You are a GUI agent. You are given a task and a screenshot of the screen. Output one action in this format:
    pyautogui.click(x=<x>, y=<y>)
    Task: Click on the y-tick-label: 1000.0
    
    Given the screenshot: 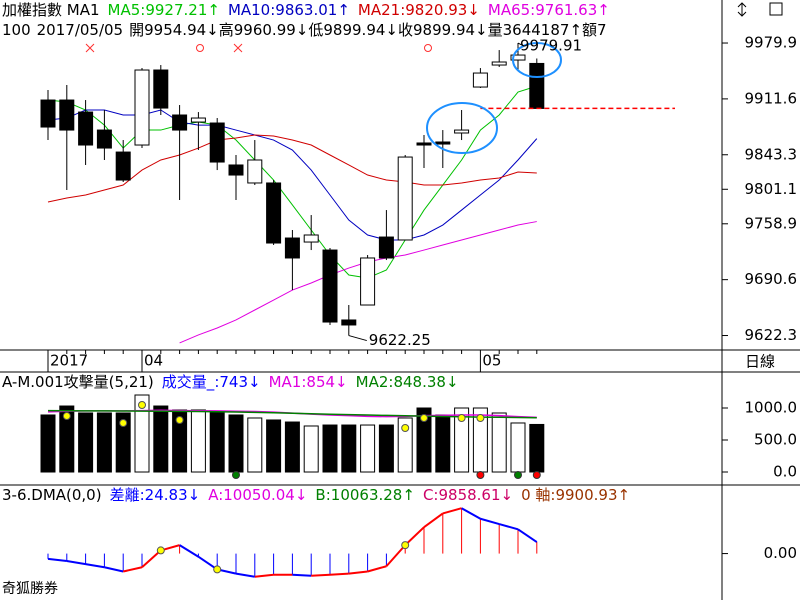 What is the action you would take?
    pyautogui.click(x=771, y=408)
    